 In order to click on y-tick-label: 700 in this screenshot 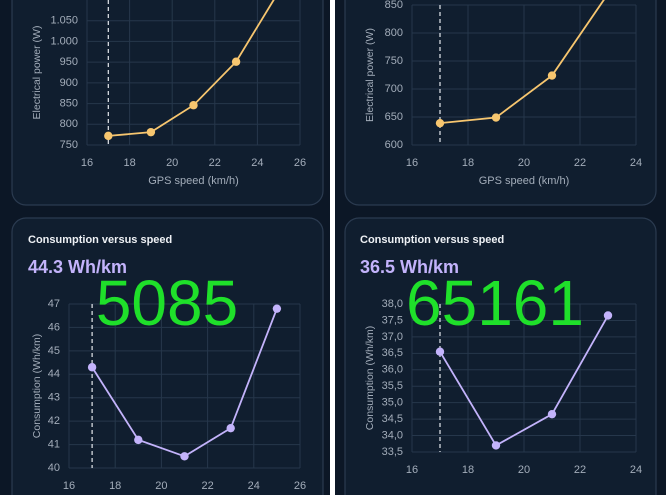, I will do `click(394, 89)`.